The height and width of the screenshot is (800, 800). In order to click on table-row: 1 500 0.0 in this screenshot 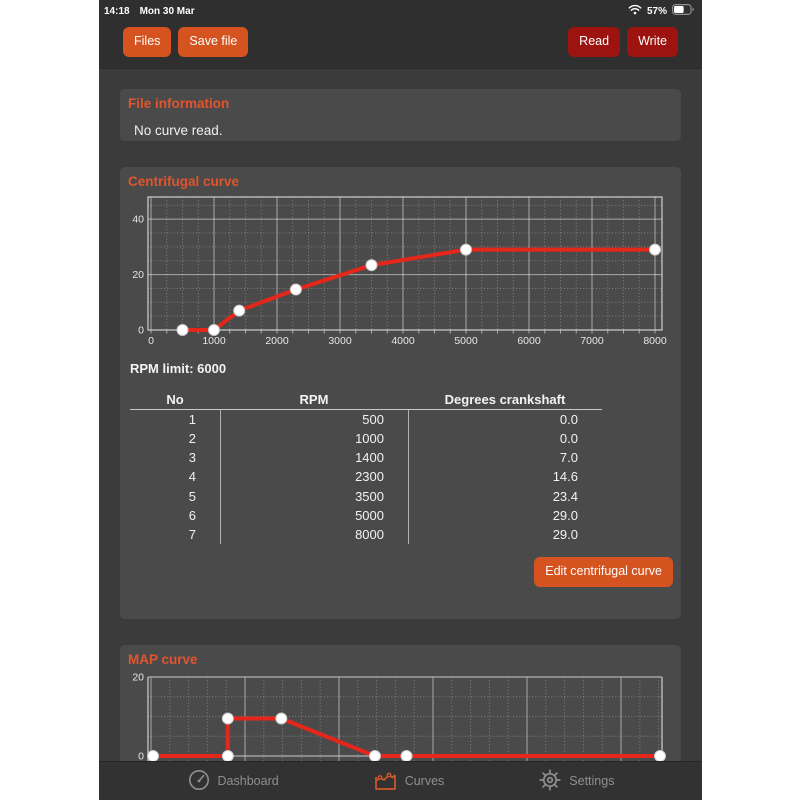, I will do `click(366, 419)`.